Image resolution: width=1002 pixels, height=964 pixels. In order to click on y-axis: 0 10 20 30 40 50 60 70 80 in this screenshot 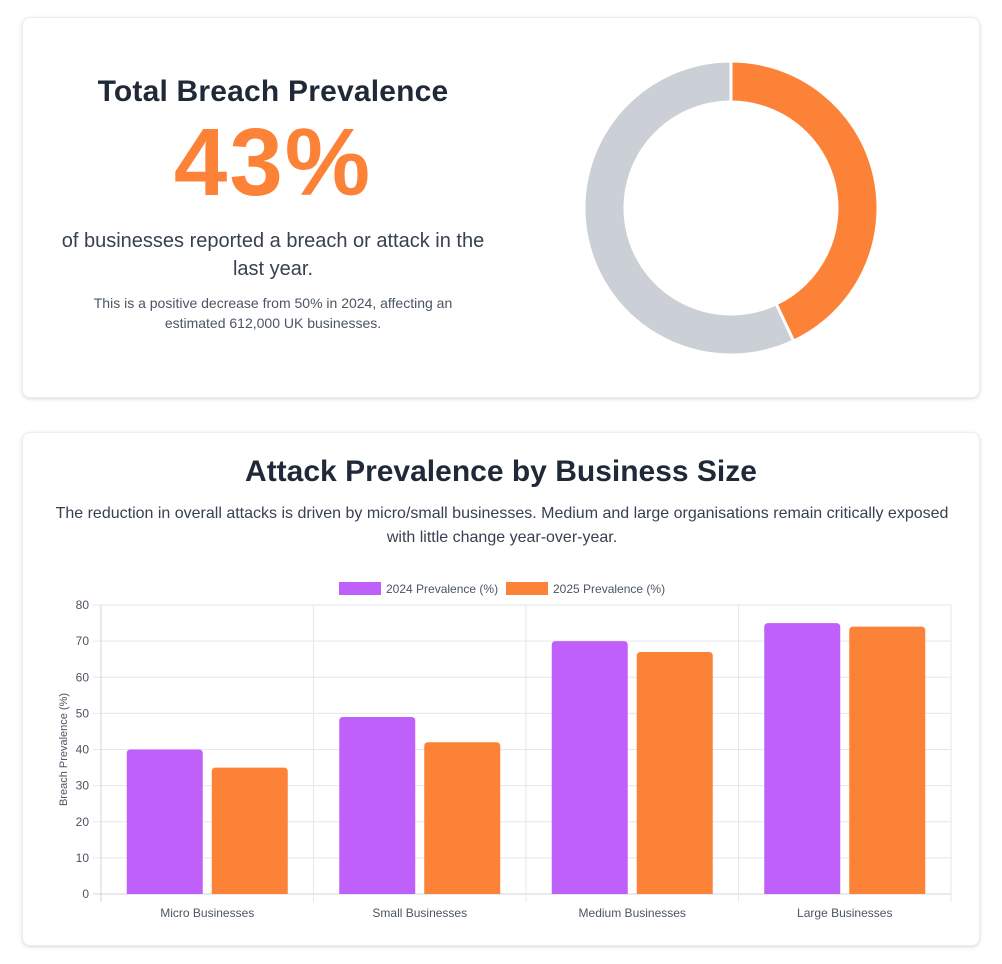, I will do `click(83, 749)`.